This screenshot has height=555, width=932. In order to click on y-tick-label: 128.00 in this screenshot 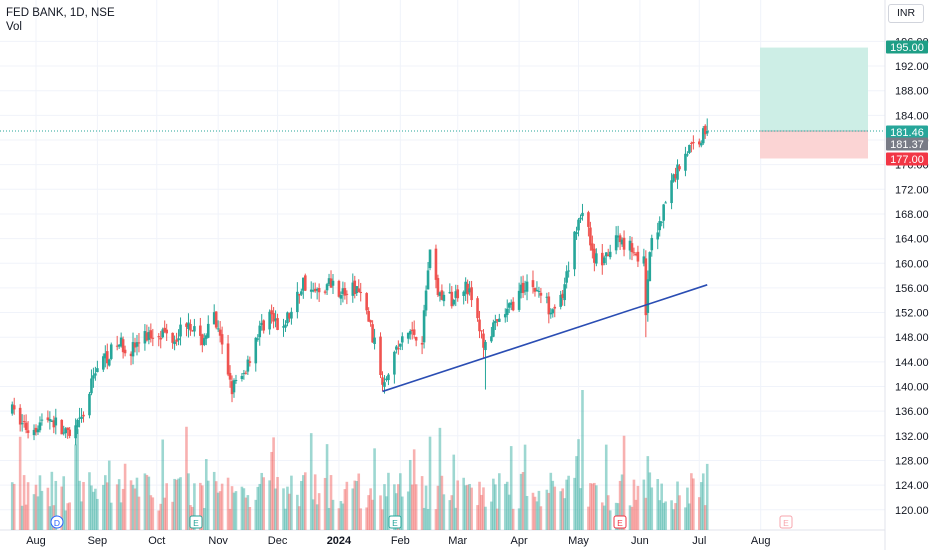, I will do `click(912, 461)`.